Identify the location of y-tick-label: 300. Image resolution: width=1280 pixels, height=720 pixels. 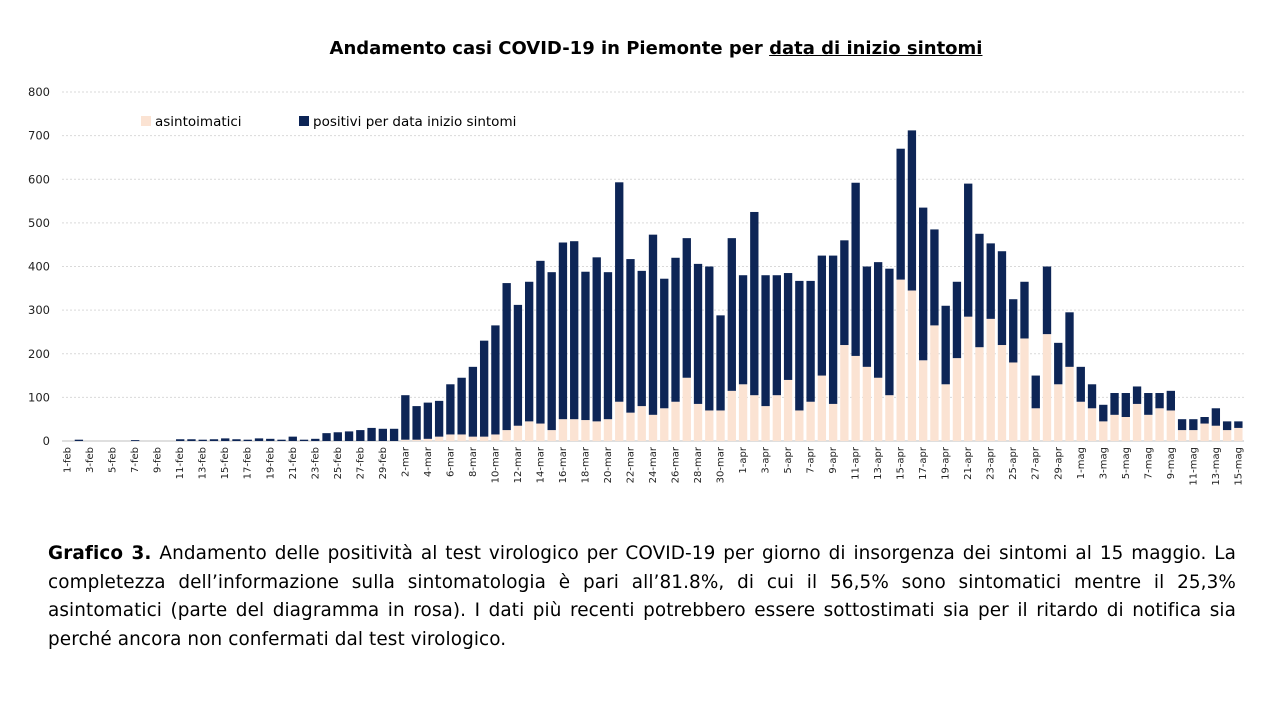
(39, 310).